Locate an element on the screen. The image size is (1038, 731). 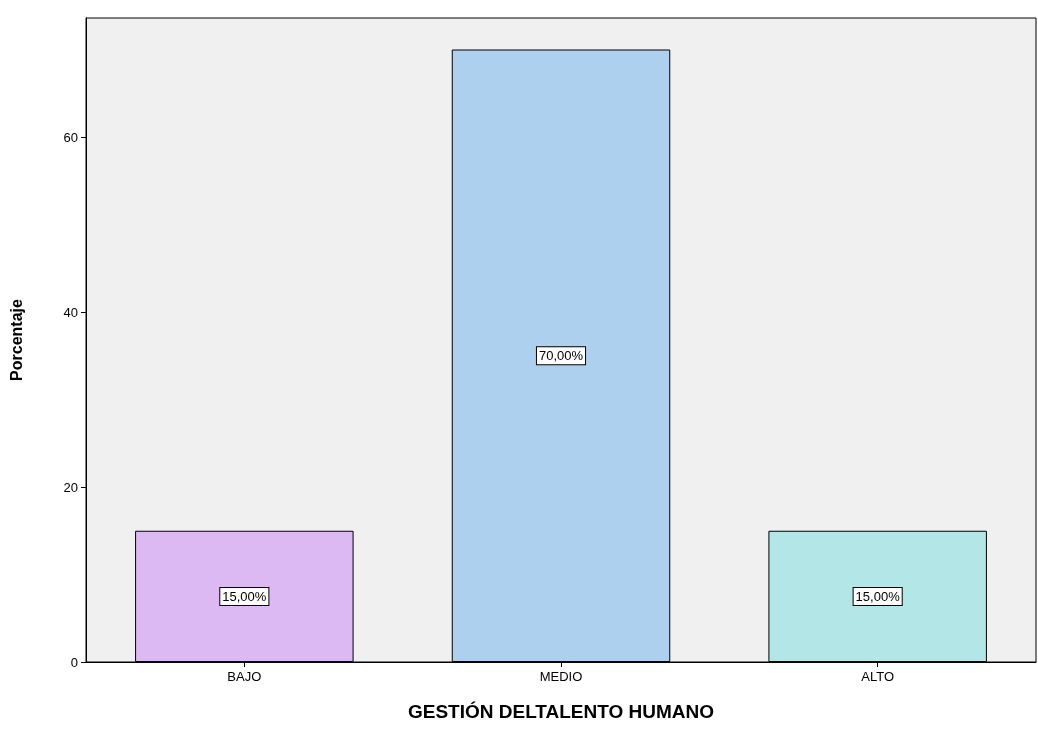
data-label: 70,00% is located at coordinates (561, 356).